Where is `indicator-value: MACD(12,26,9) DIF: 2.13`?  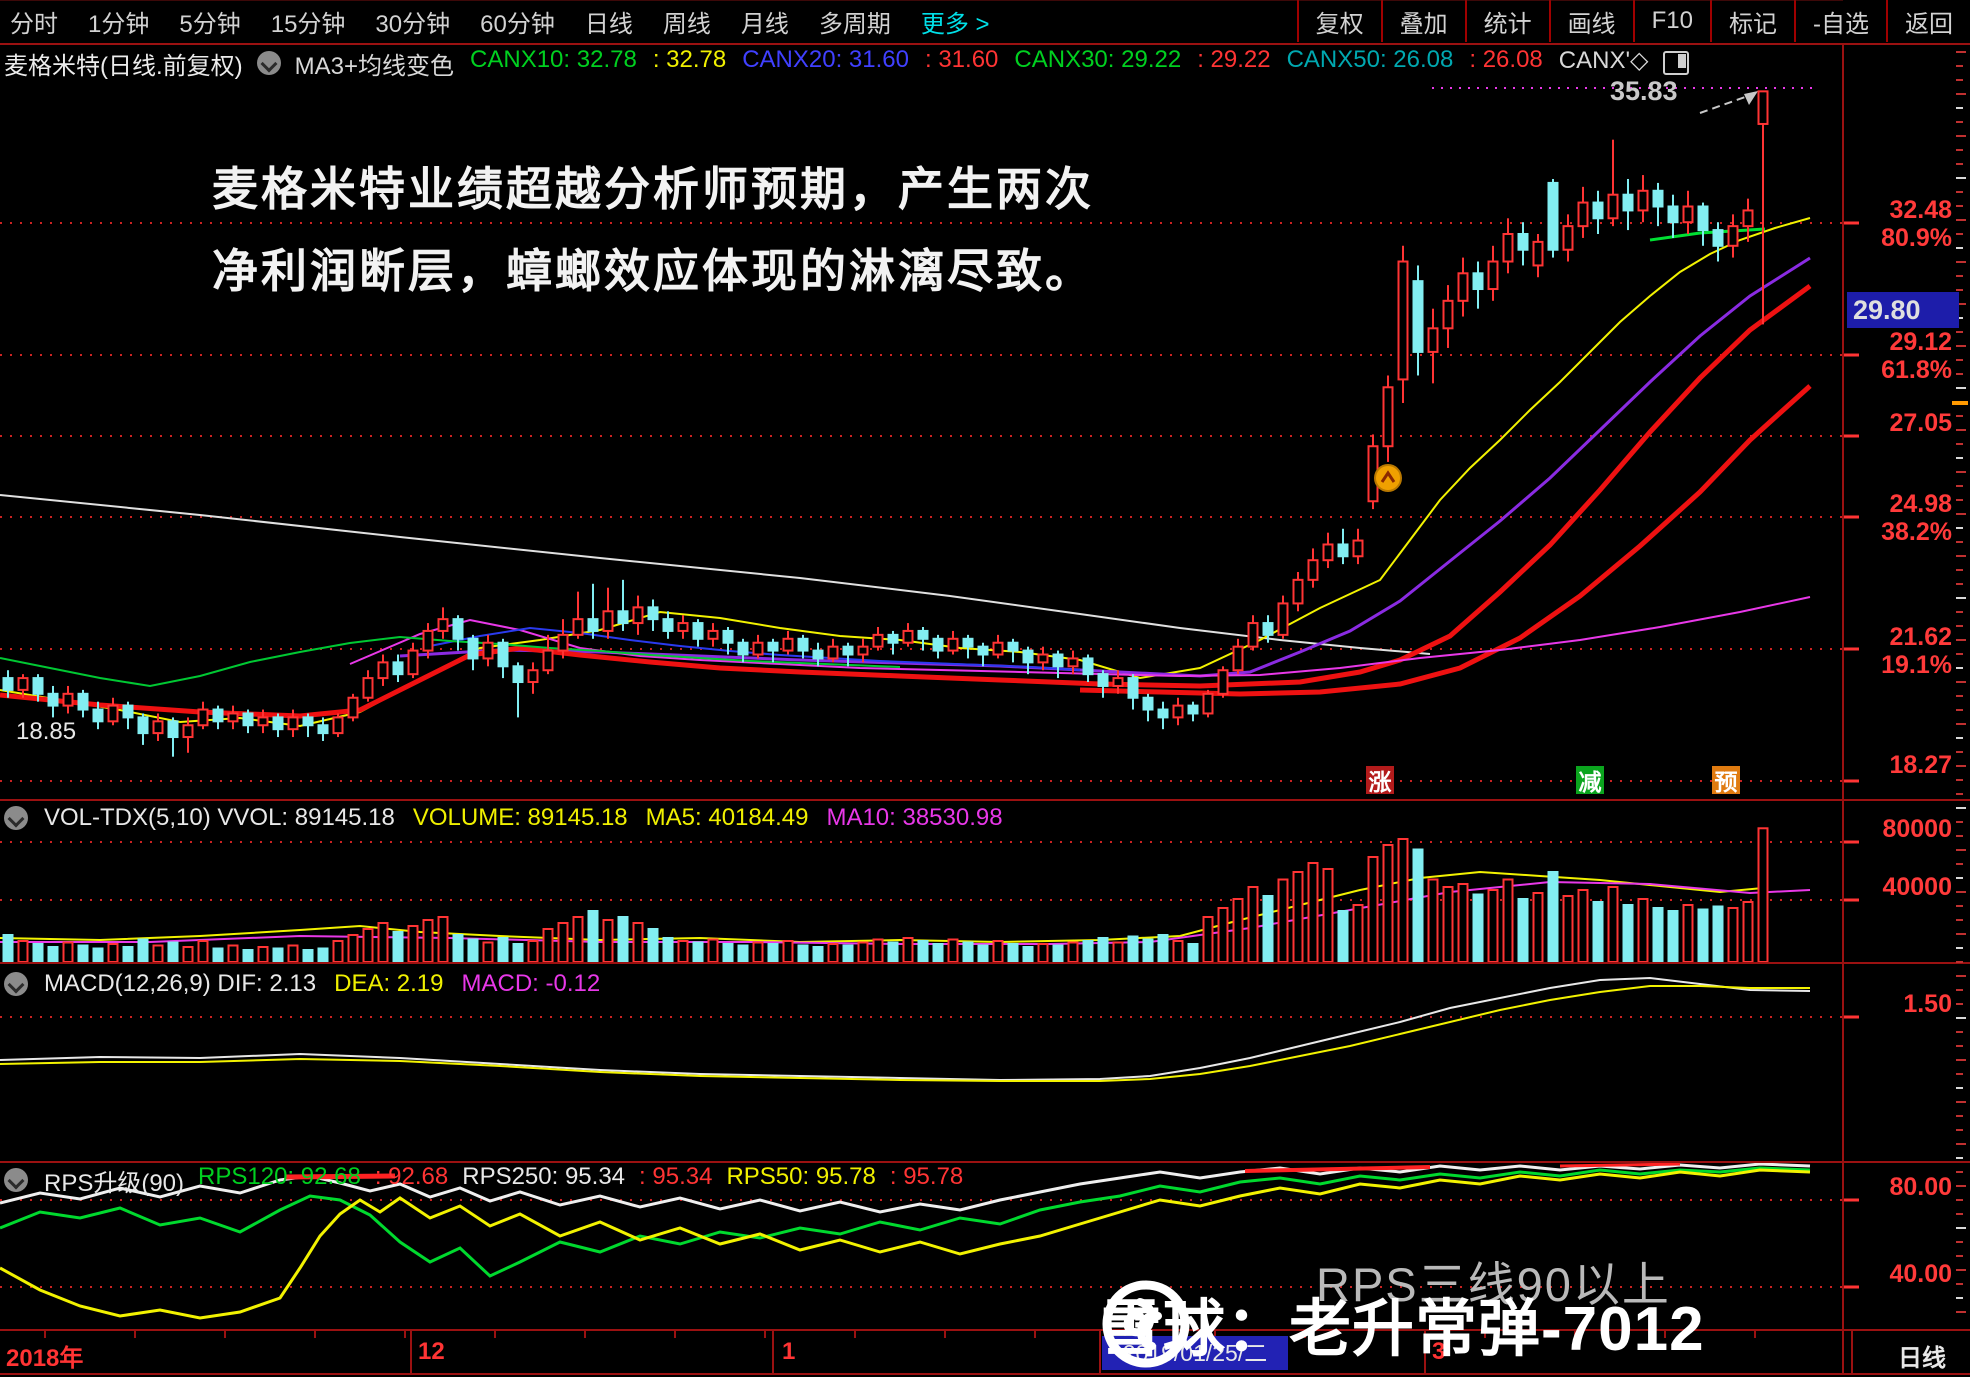 indicator-value: MACD(12,26,9) DIF: 2.13 is located at coordinates (180, 983).